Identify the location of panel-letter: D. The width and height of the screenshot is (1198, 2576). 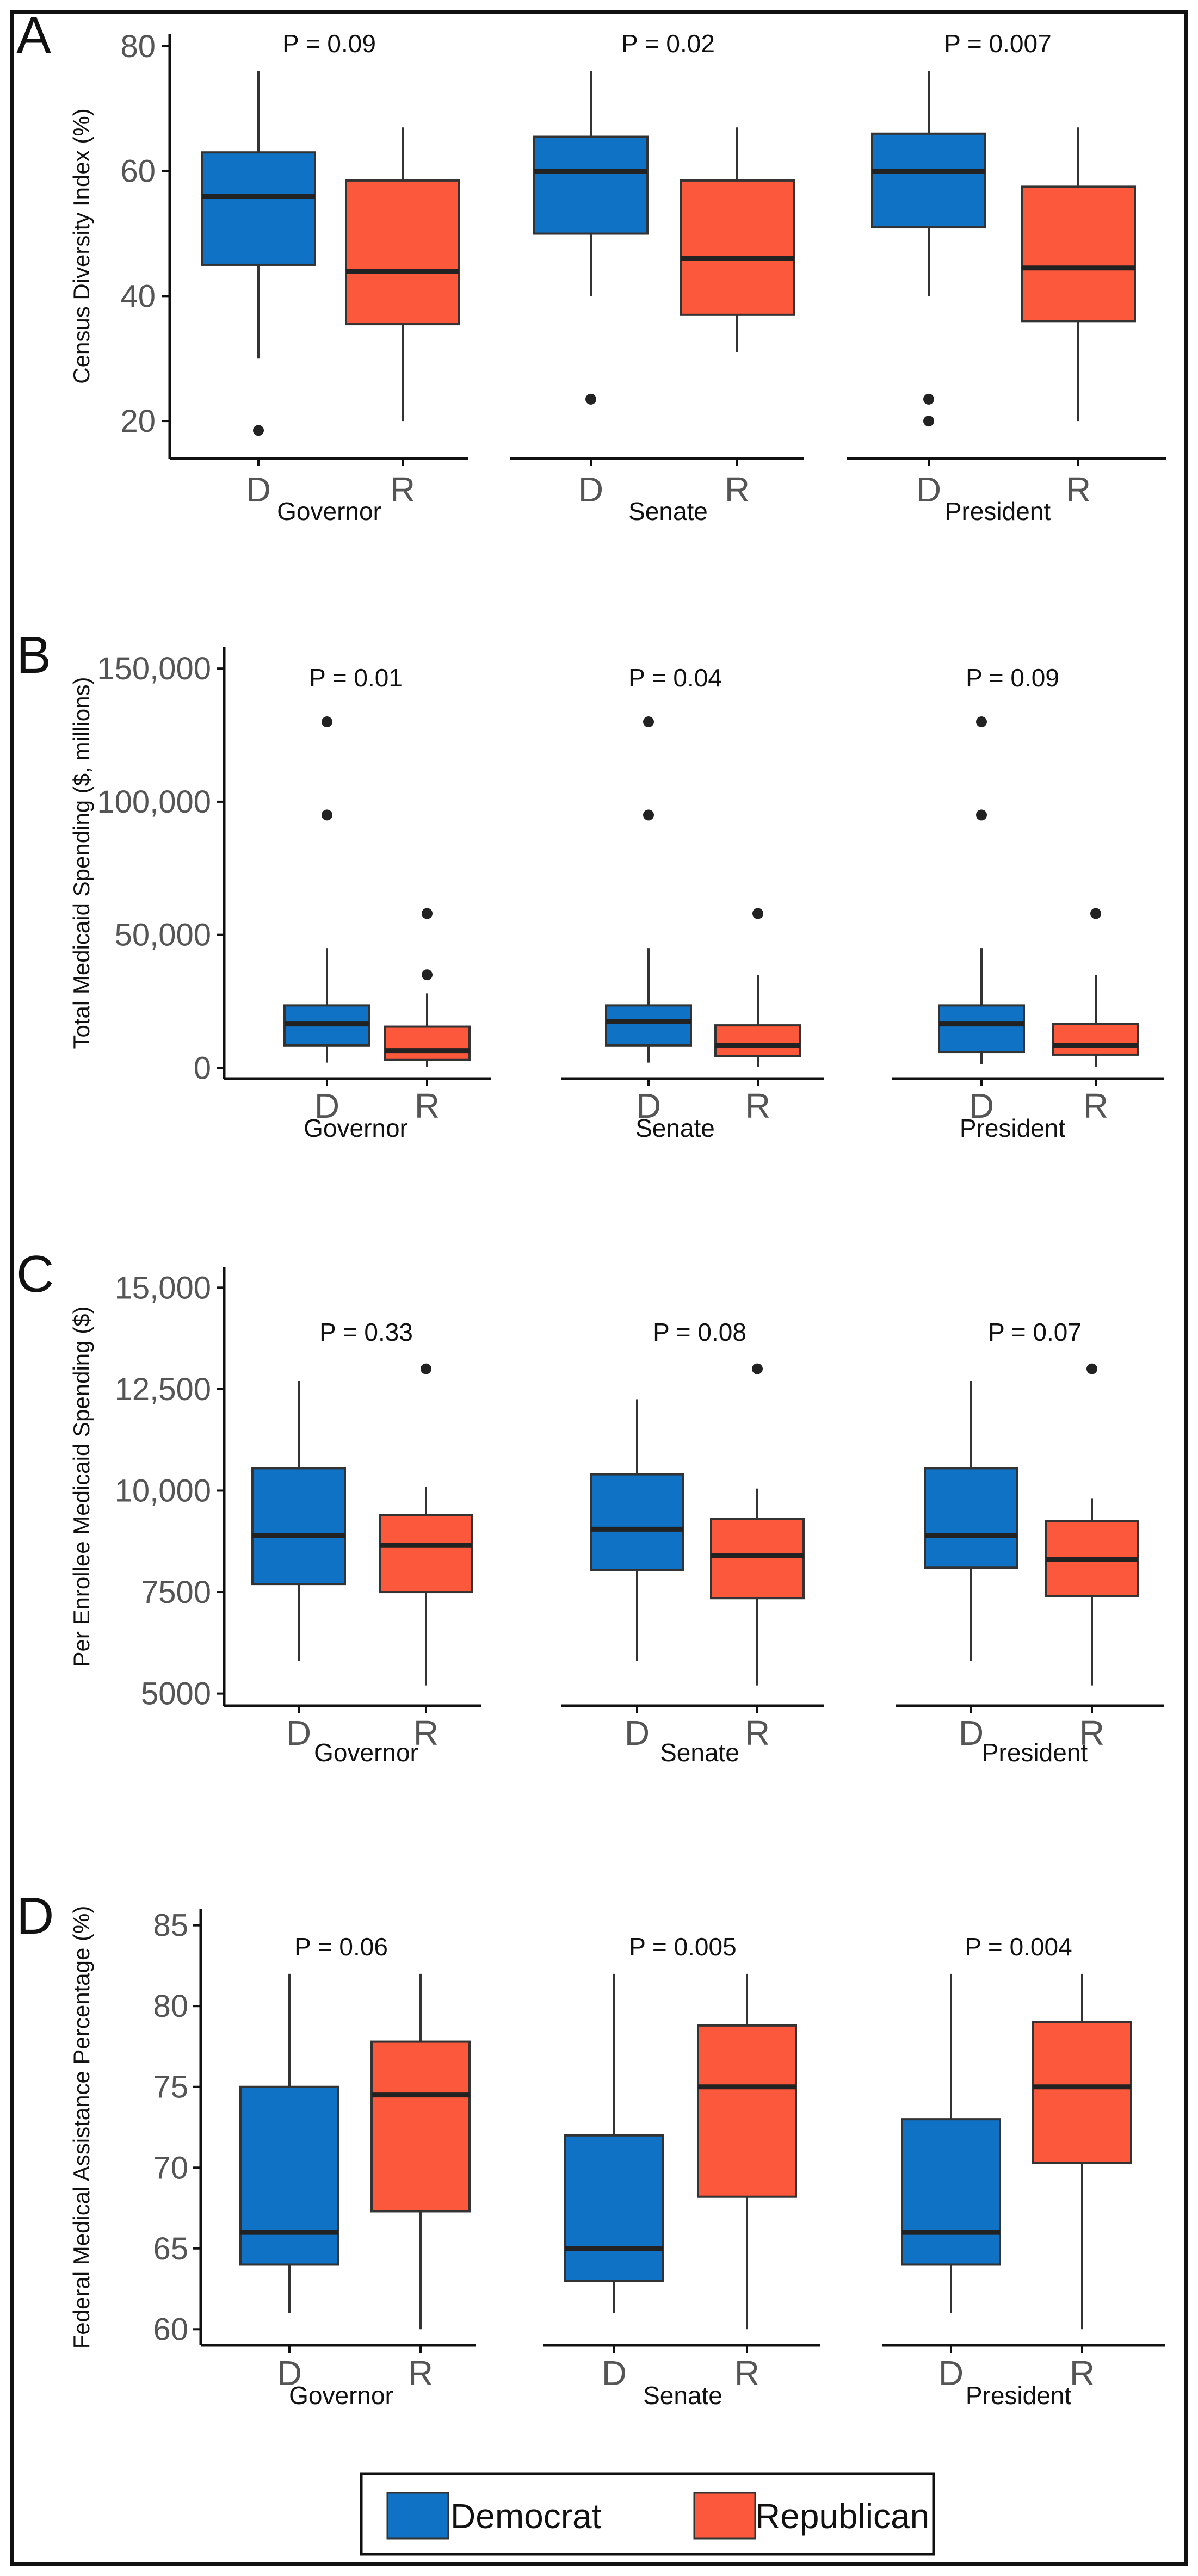
(35, 1916).